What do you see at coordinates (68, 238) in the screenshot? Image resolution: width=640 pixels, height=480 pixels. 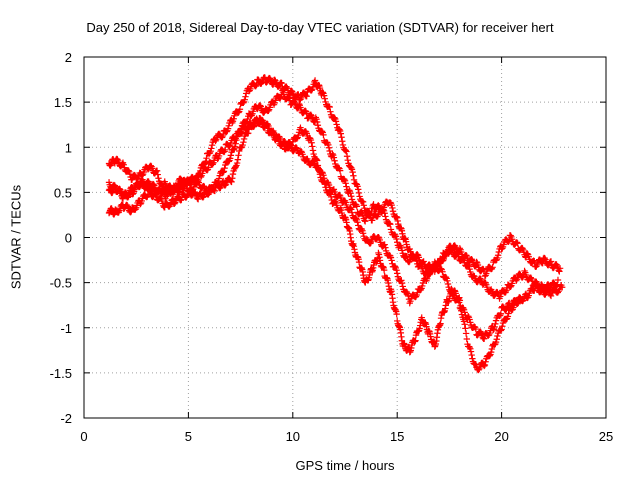 I see `y-tick-label: 0` at bounding box center [68, 238].